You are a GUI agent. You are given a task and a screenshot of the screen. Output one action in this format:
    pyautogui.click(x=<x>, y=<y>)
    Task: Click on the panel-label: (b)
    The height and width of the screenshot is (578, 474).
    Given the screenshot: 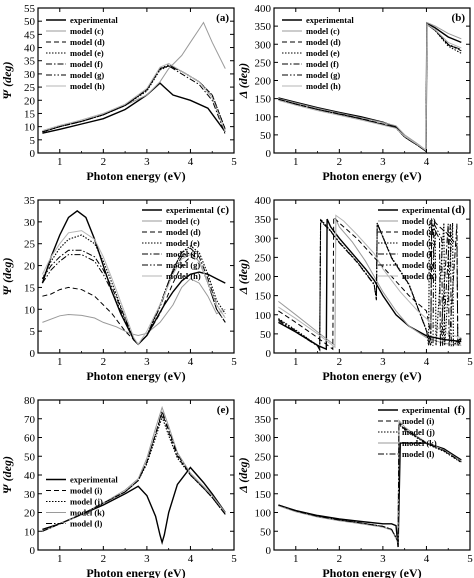 What is the action you would take?
    pyautogui.click(x=459, y=18)
    